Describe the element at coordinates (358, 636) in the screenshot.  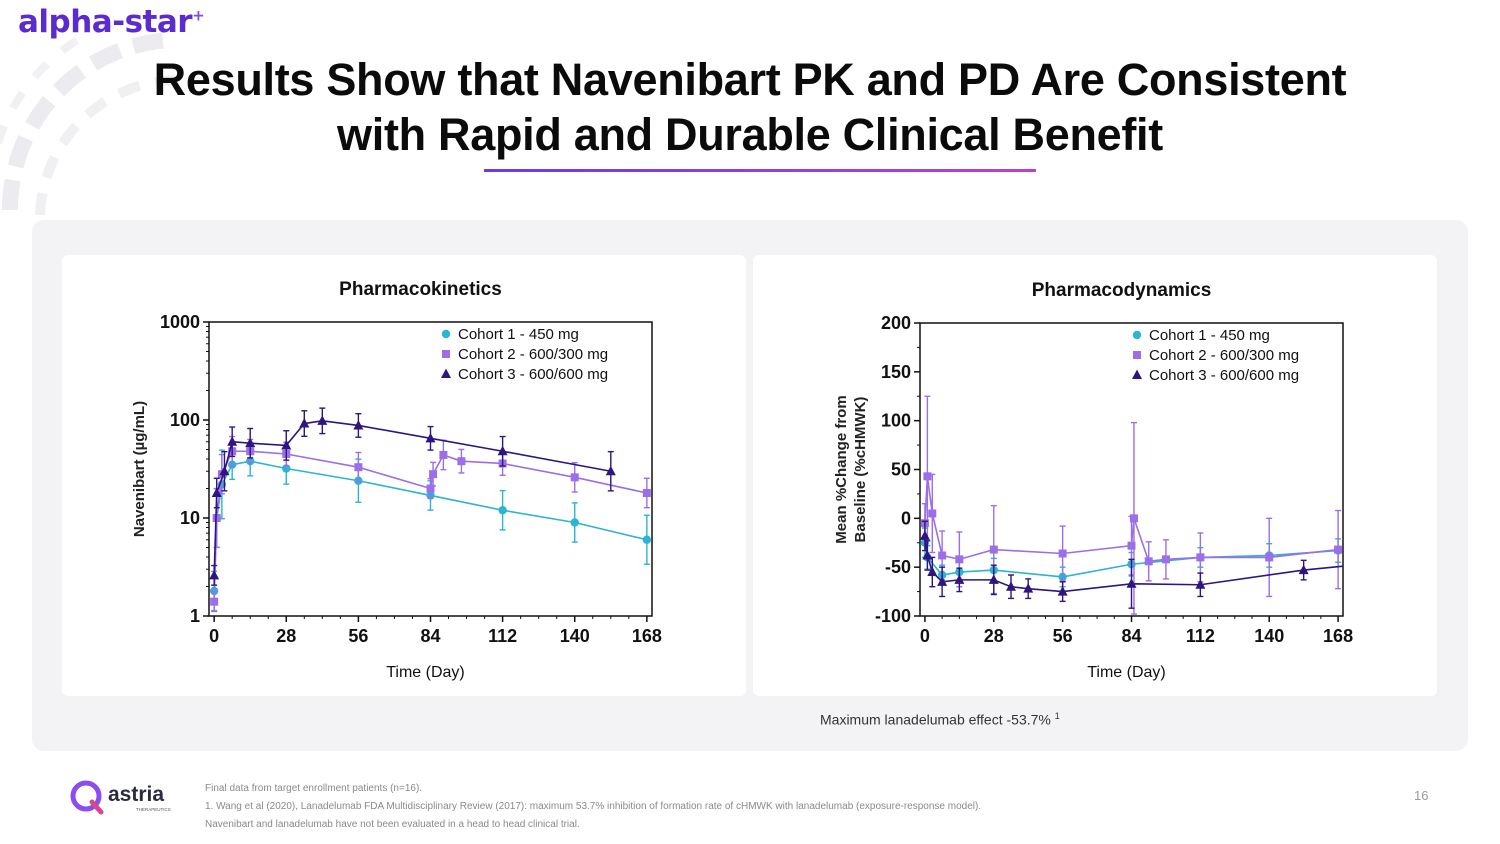
I see `pk-x-tick-label: 56` at that location.